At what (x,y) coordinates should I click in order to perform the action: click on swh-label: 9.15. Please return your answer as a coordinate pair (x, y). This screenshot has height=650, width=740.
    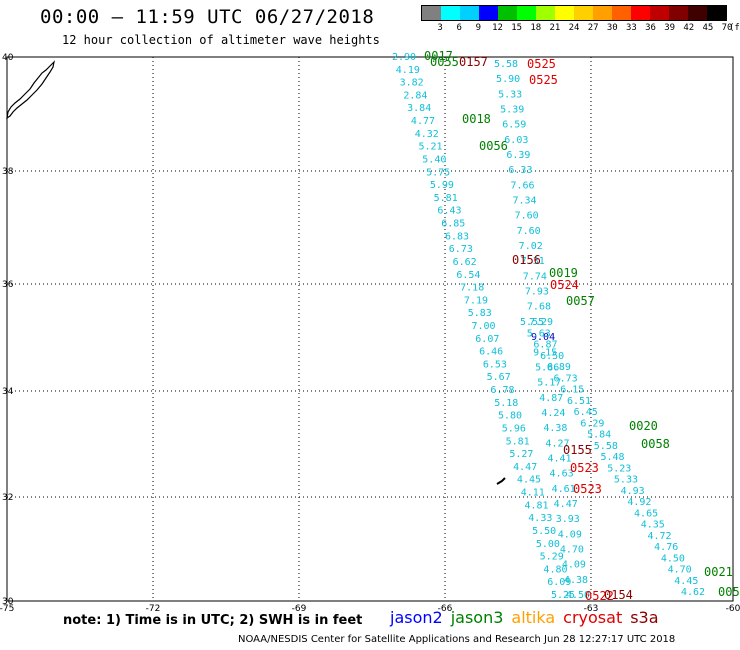
    Looking at the image, I should click on (545, 352).